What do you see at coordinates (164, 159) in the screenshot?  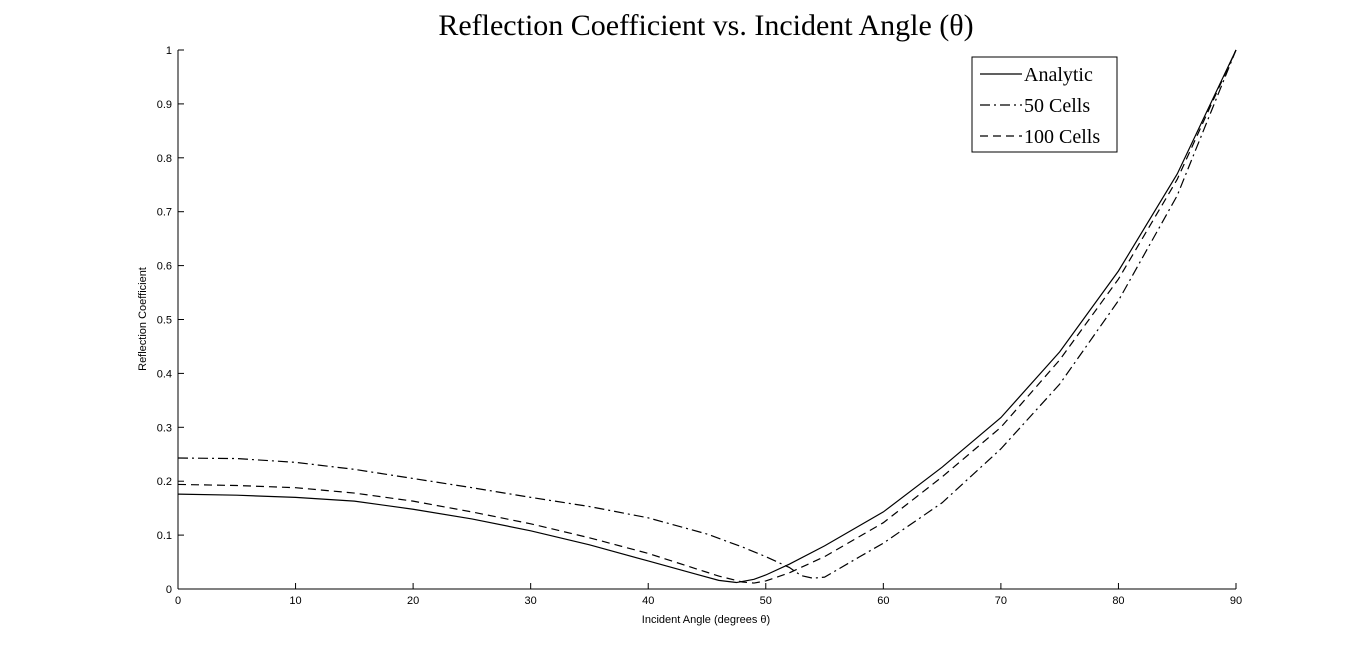 I see `y-tick-label: 0.8` at bounding box center [164, 159].